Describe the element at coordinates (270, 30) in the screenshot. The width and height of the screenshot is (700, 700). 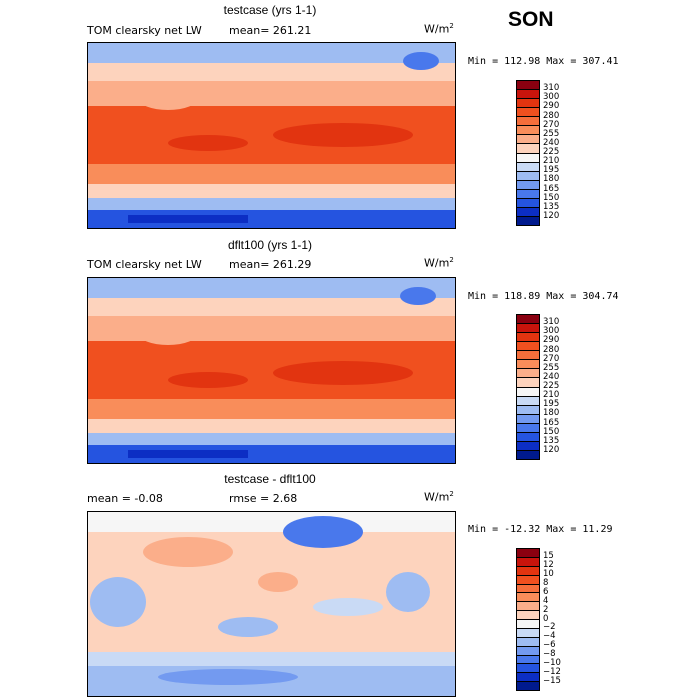
I see `panel1-mean-label: mean= 261.21` at that location.